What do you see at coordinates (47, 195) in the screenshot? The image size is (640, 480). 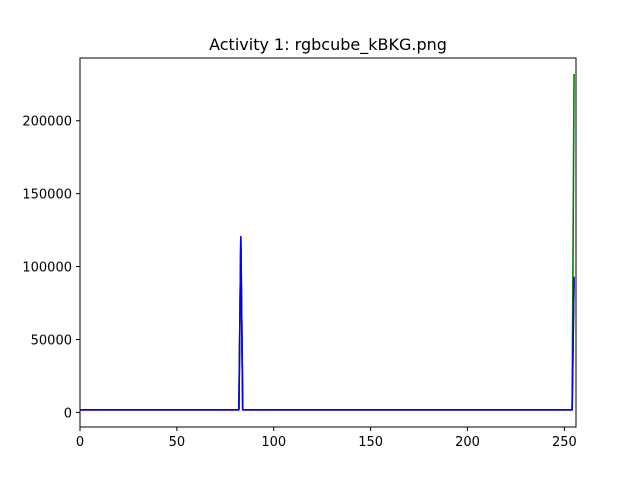 I see `y-tick-label: 150000` at bounding box center [47, 195].